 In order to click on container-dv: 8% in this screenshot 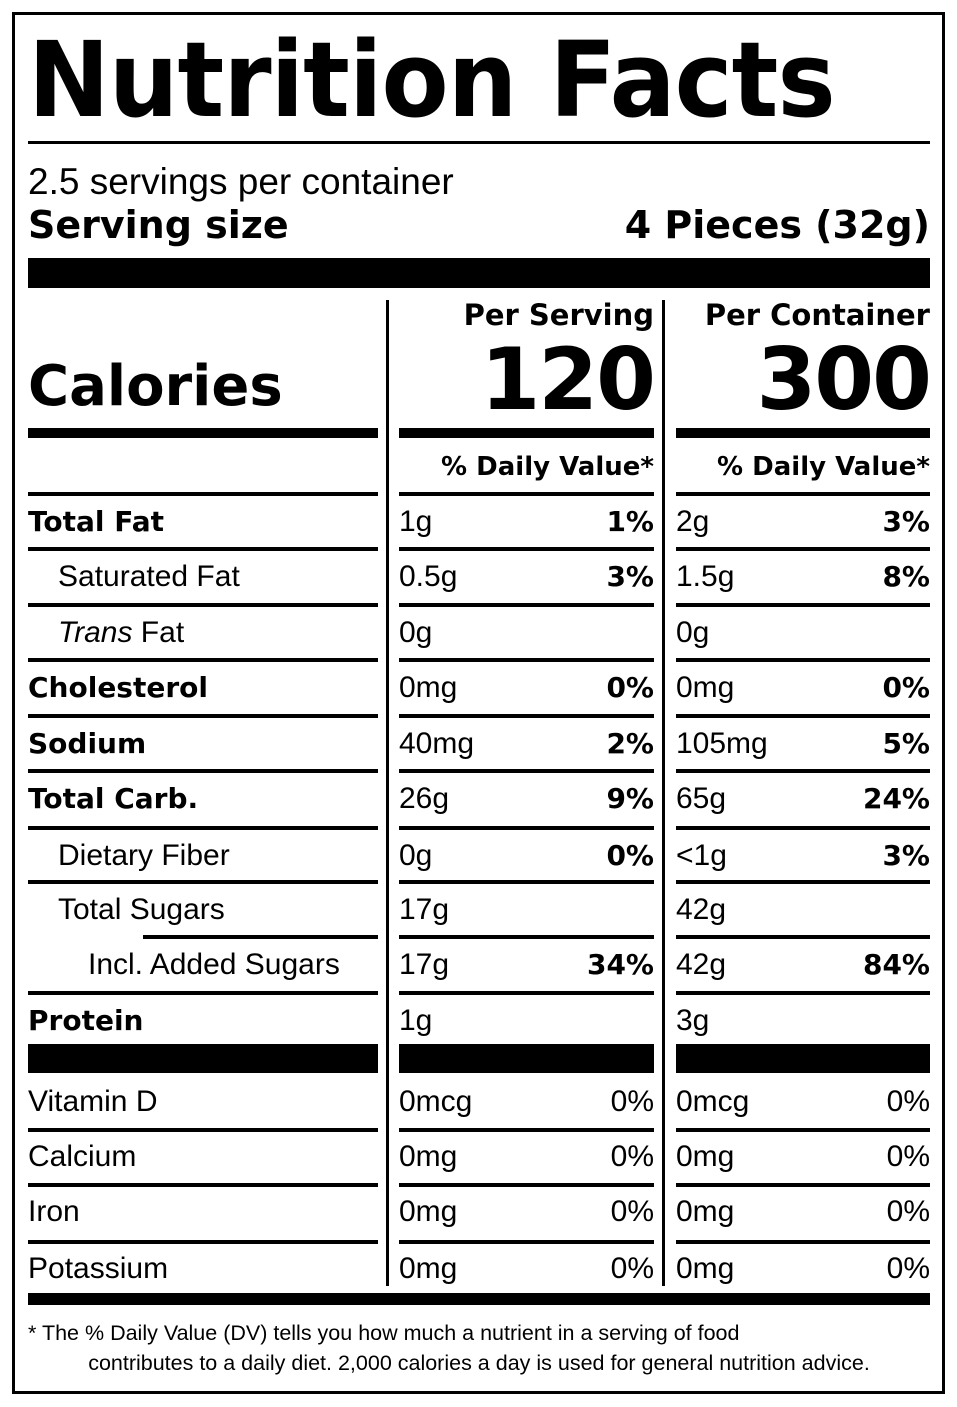, I will do `click(906, 576)`.